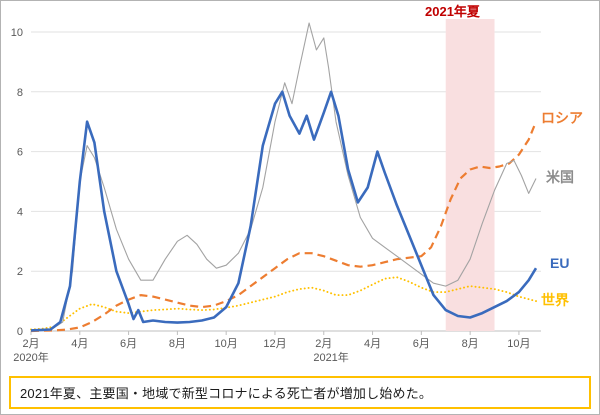 This screenshot has height=415, width=600. I want to click on summer-2021-annotation: 2021年夏, so click(452, 11).